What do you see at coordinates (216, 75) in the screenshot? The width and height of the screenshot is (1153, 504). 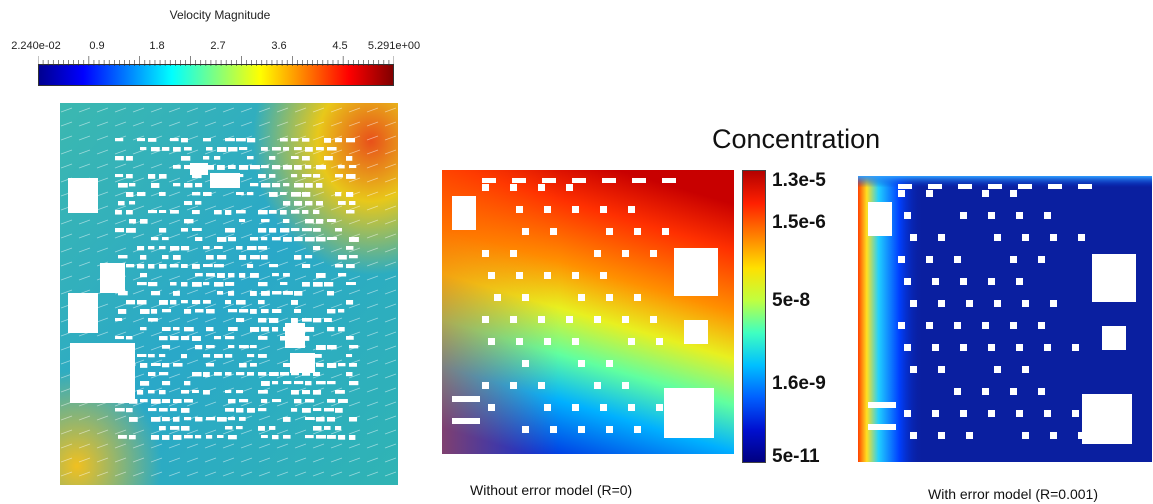 I see `velocity-colorbar` at bounding box center [216, 75].